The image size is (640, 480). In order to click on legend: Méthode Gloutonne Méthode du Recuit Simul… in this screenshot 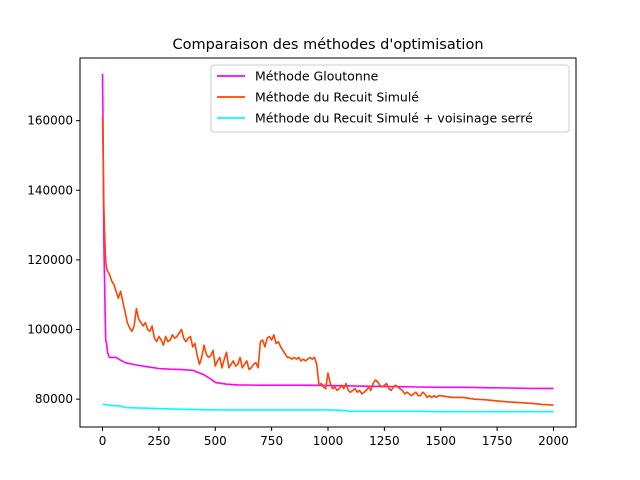, I will do `click(390, 98)`.